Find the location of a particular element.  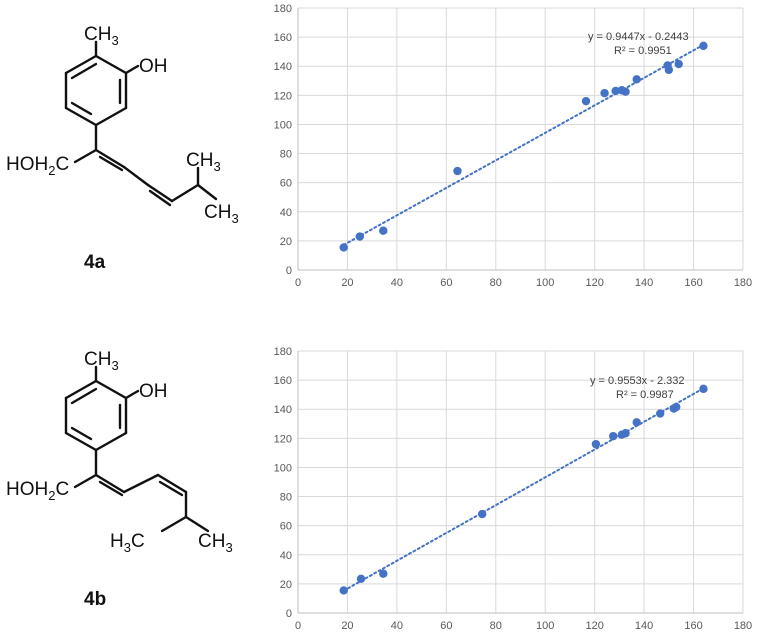

isopropyl-ch3-label: CH3 is located at coordinates (215, 543).